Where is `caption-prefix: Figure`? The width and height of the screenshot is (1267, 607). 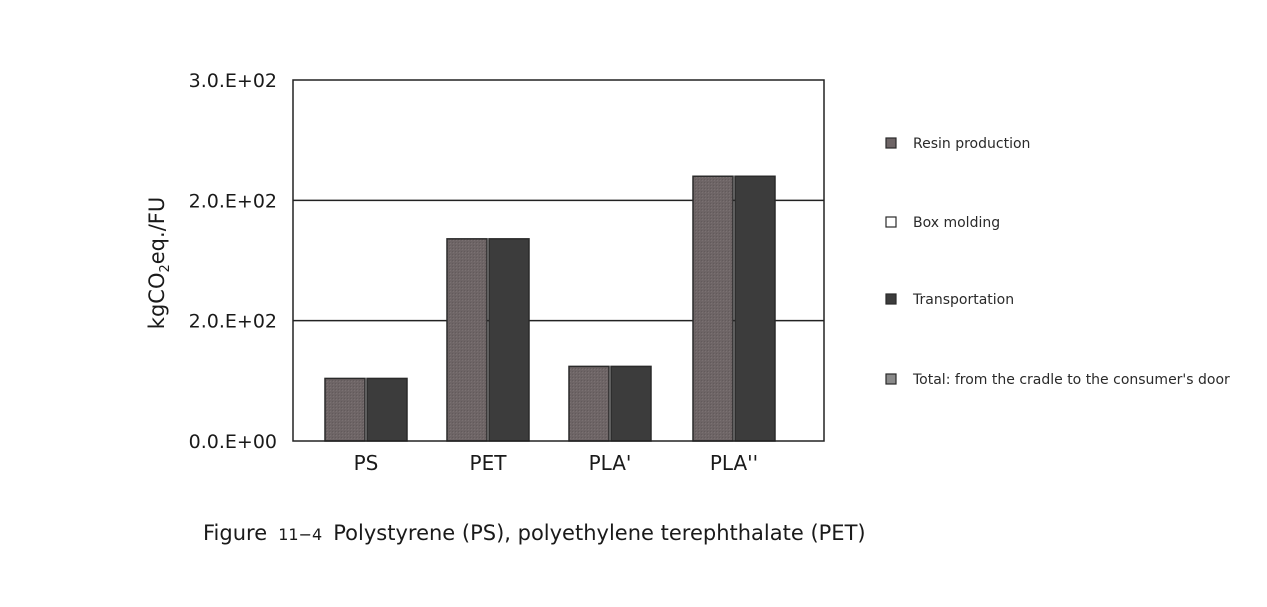 caption-prefix: Figure is located at coordinates (235, 533).